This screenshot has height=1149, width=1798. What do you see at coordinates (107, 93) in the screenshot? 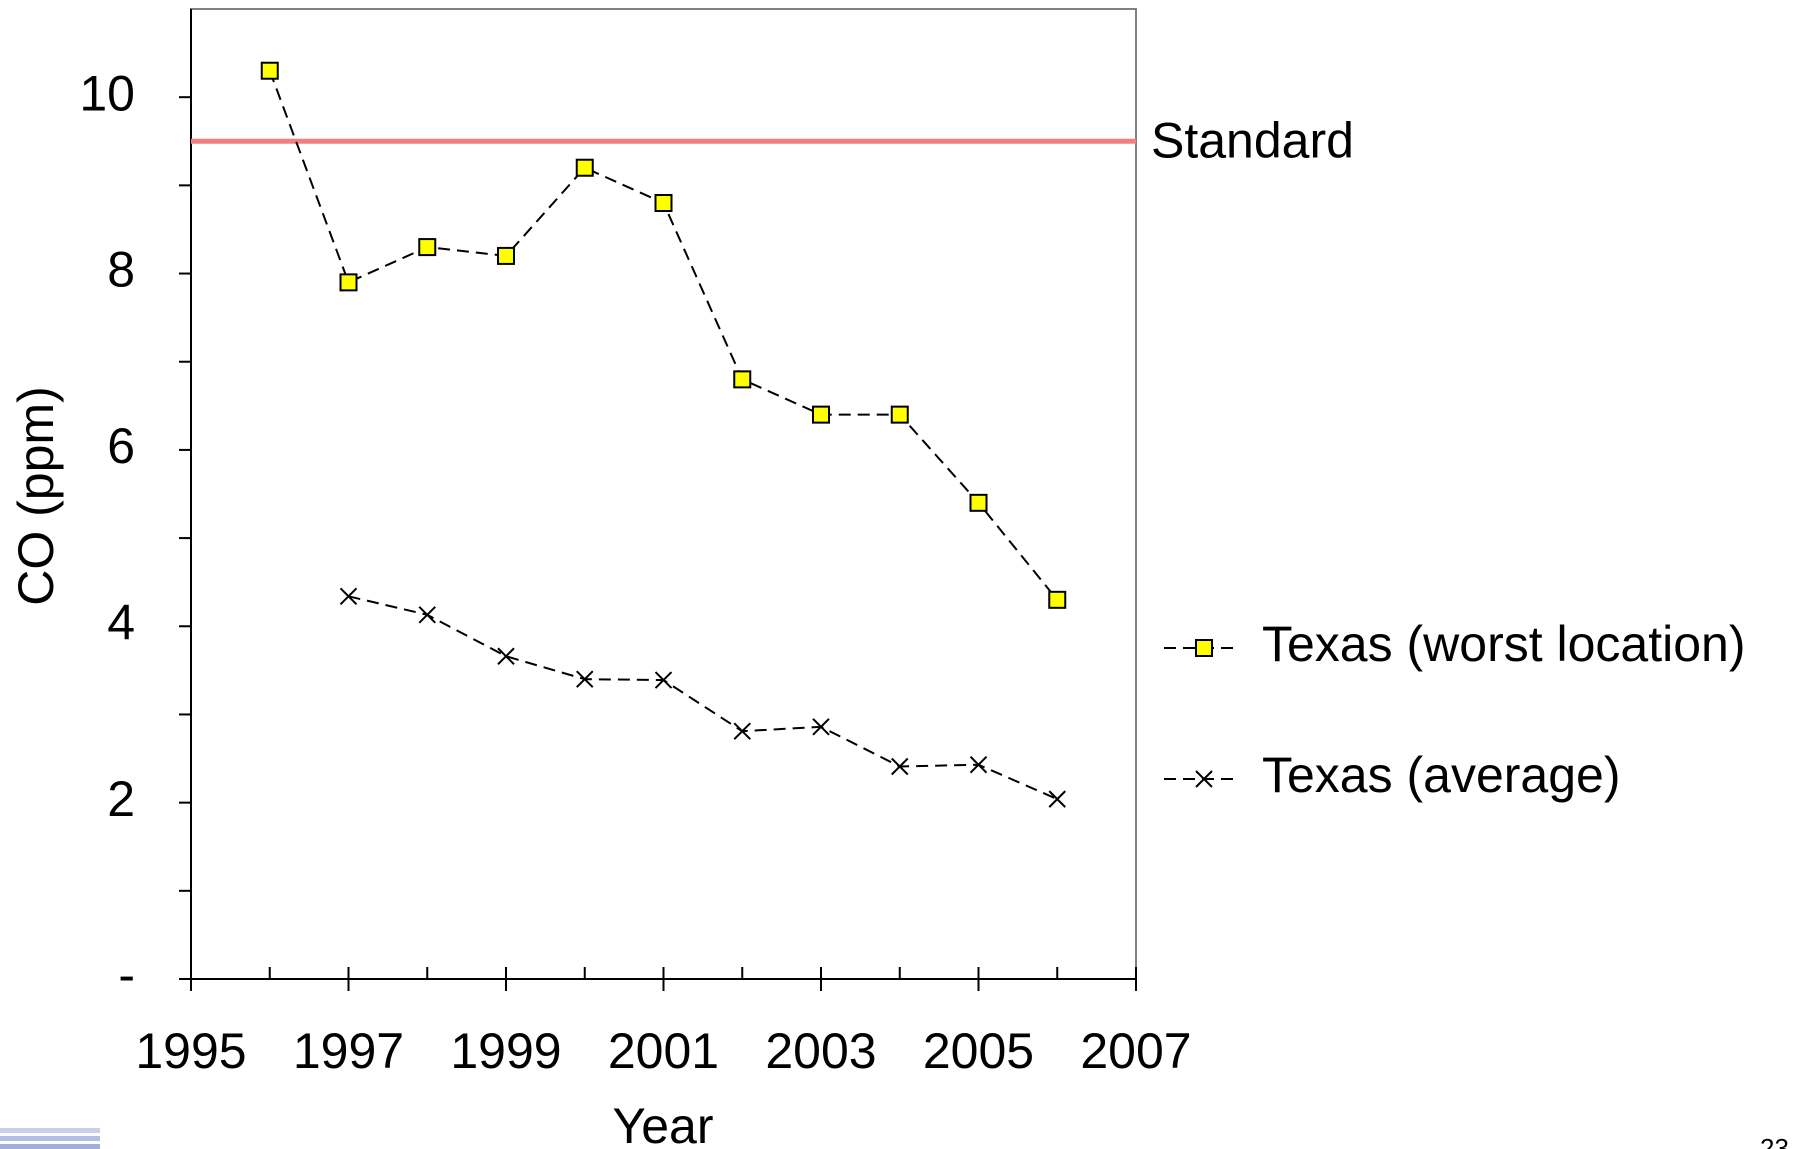
I see `y-tick-label: 10` at bounding box center [107, 93].